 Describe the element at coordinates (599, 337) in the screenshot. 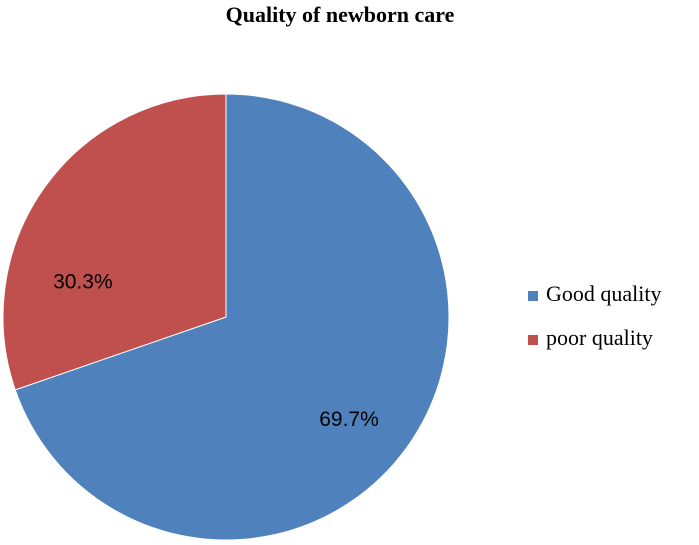

I see `legend-label-poor-quality: poor quality` at that location.